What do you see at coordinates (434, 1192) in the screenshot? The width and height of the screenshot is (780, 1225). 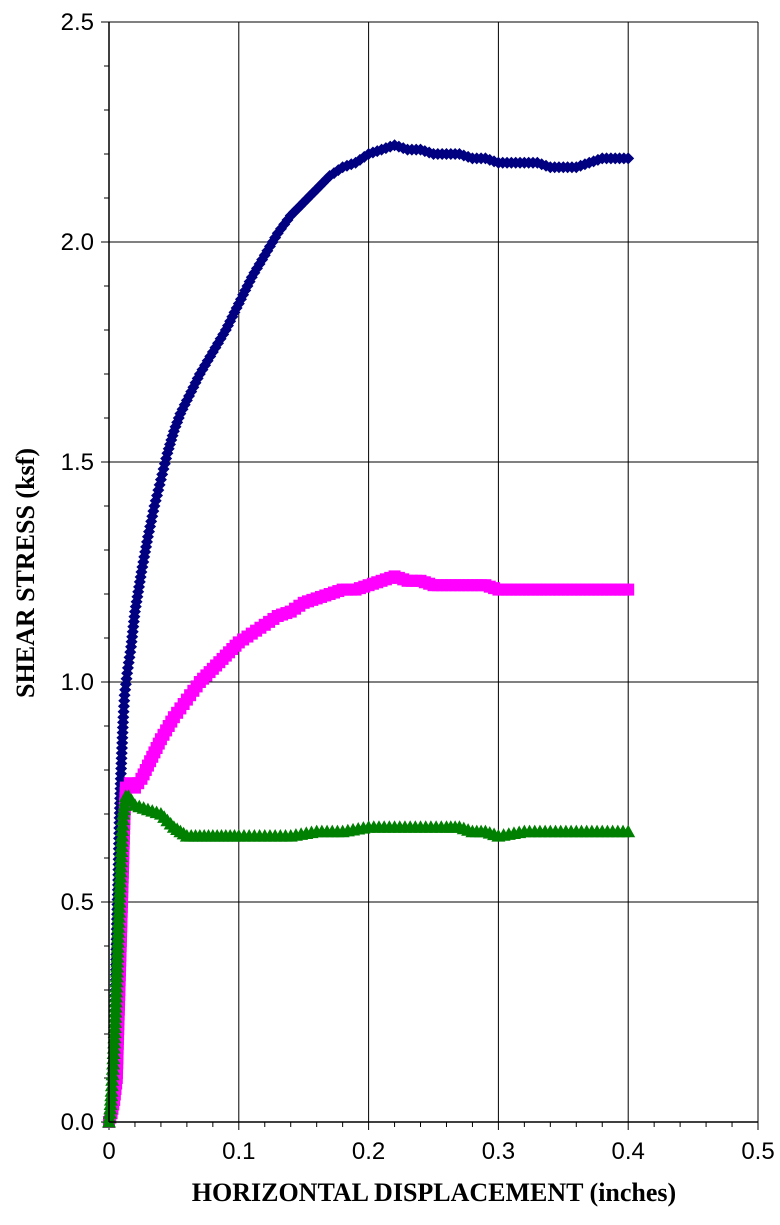 I see `x-axis-title: HORIZONTAL DISPLACEMENT (inches)` at bounding box center [434, 1192].